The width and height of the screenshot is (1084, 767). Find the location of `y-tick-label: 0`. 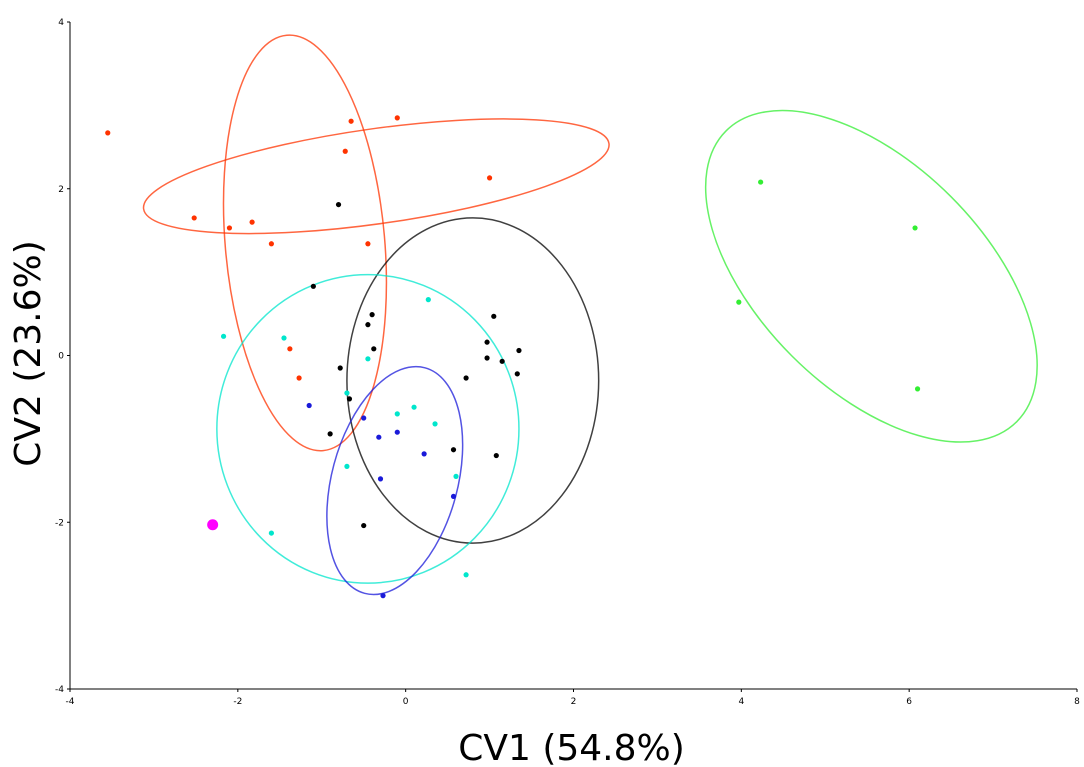

y-tick-label: 0 is located at coordinates (61, 357).